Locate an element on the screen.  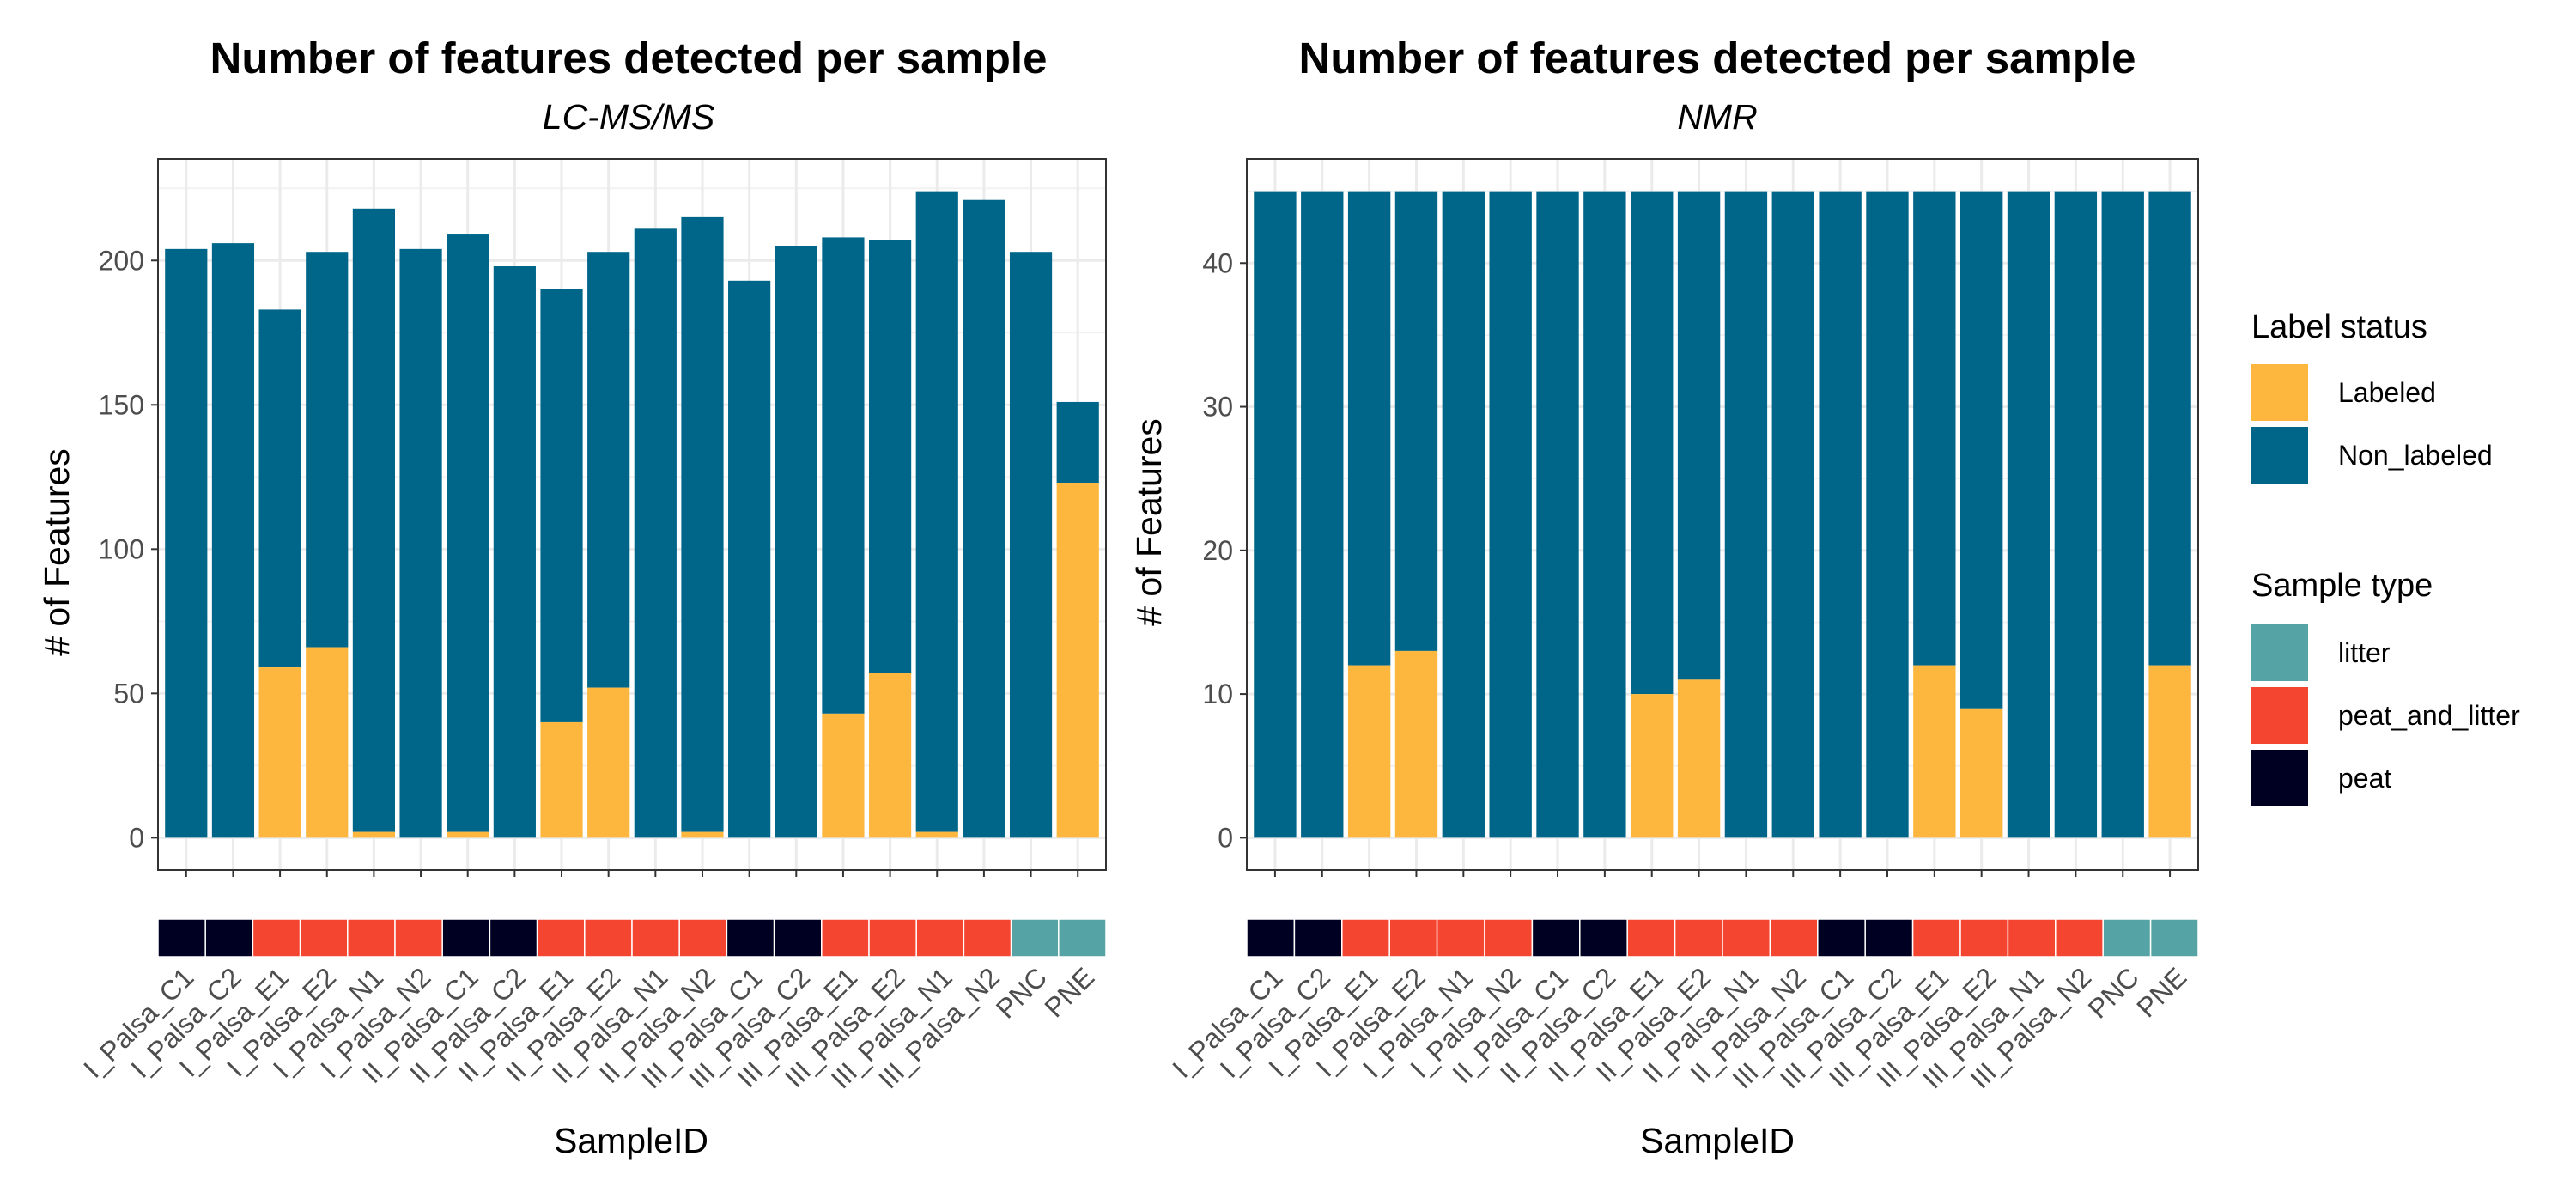
y-tick-label: 40 is located at coordinates (1217, 262).